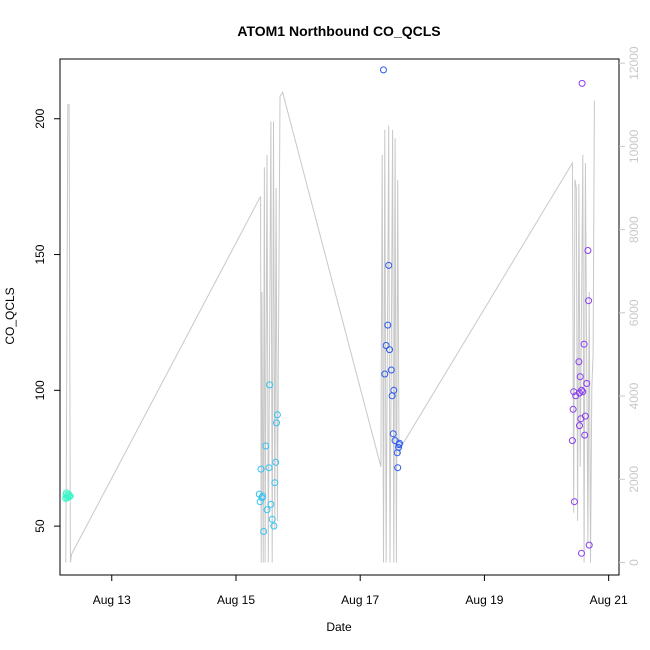 The width and height of the screenshot is (650, 650). Describe the element at coordinates (112, 600) in the screenshot. I see `x-tick-label: Aug 13` at that location.